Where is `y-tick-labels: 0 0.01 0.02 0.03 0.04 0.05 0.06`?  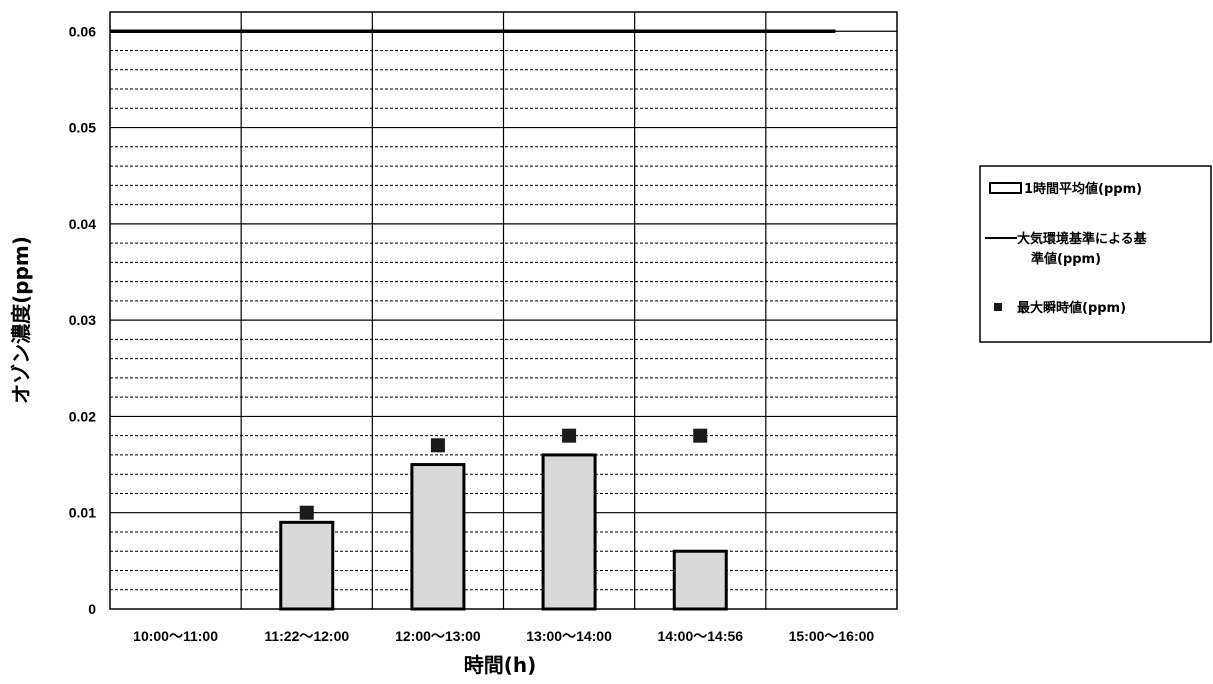 y-tick-labels: 0 0.01 0.02 0.03 0.04 0.05 0.06 is located at coordinates (82, 320).